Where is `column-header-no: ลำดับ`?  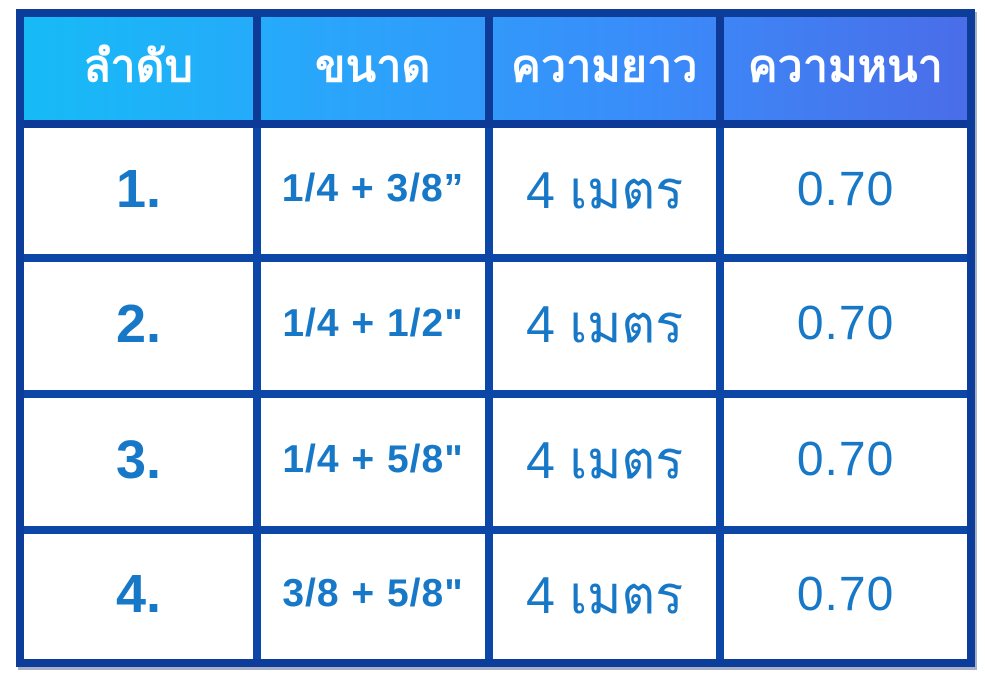 column-header-no: ลำดับ is located at coordinates (142, 68).